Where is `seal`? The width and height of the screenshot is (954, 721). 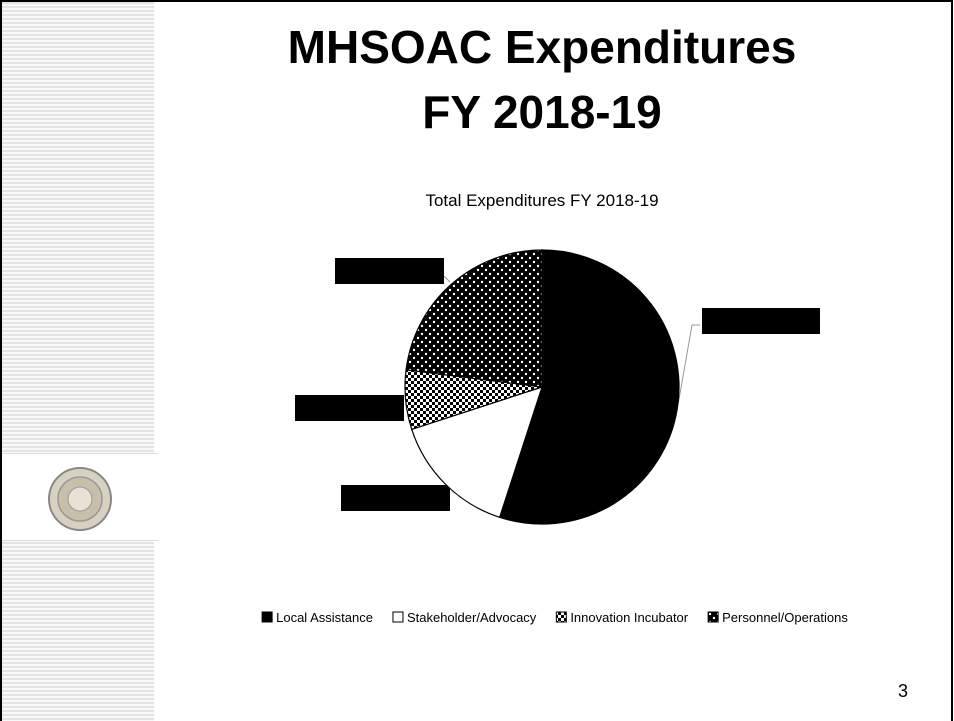
seal is located at coordinates (80, 499).